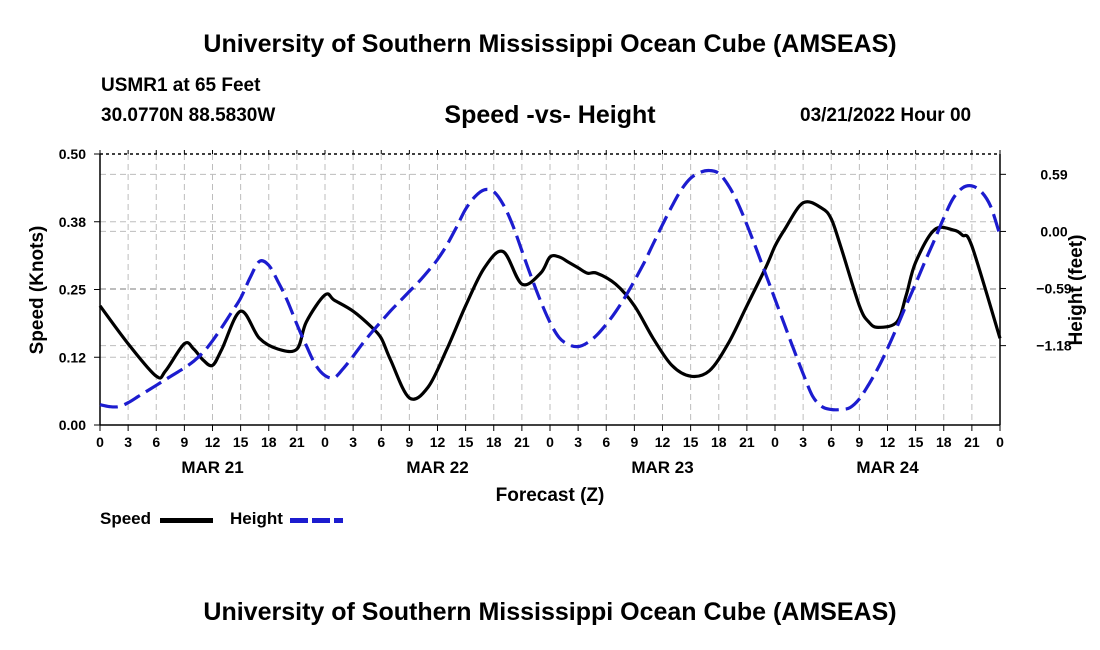 The width and height of the screenshot is (1100, 650). I want to click on y2-tick-label: −1.18, so click(1054, 346).